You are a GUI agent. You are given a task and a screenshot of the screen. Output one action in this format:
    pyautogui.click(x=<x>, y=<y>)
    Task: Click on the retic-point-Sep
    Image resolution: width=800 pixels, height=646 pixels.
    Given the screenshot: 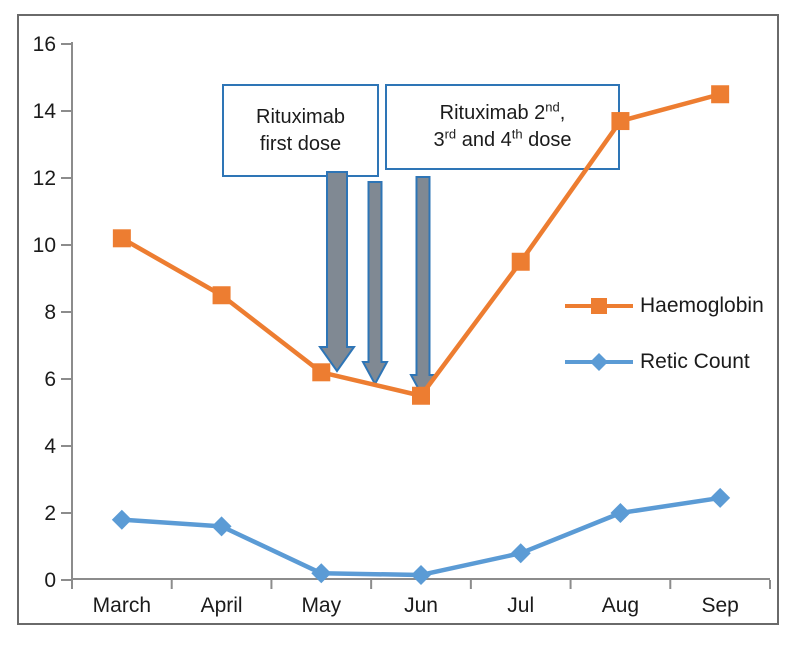 What is the action you would take?
    pyautogui.click(x=720, y=497)
    